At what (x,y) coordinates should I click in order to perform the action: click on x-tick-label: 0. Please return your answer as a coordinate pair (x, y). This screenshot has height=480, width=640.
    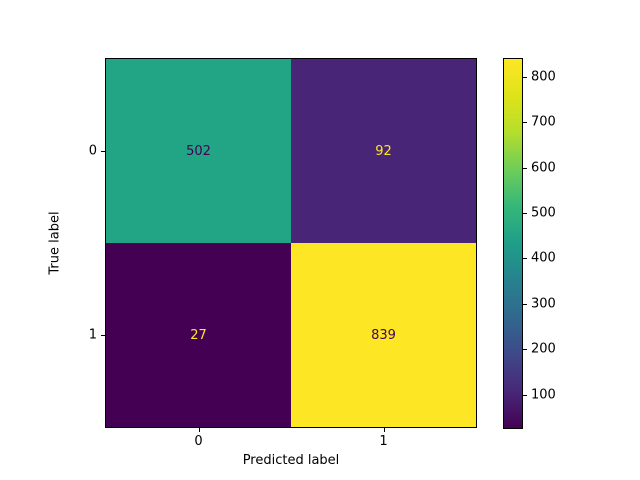
    Looking at the image, I should click on (198, 441).